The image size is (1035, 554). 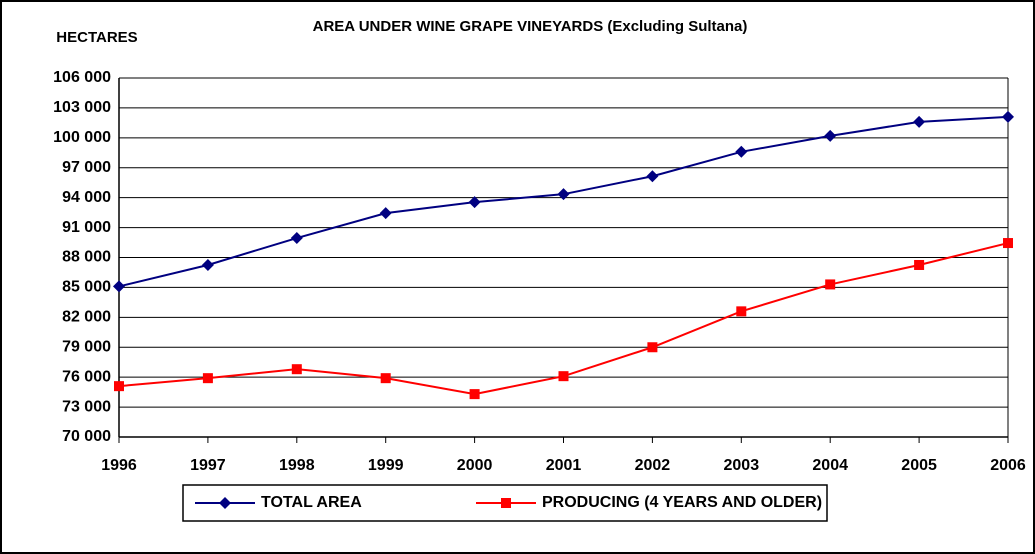 I want to click on legend-label: TOTAL AREA, so click(x=311, y=502).